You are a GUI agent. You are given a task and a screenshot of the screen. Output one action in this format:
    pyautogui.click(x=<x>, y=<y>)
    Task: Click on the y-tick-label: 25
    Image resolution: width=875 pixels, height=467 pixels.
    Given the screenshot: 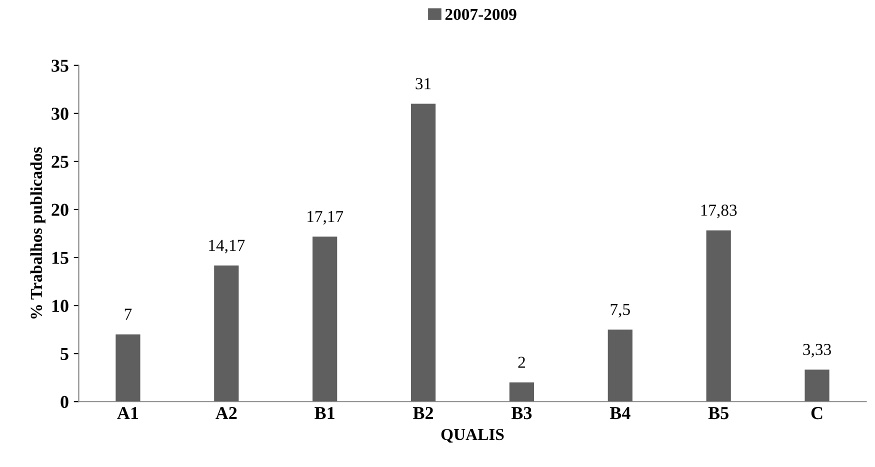 What is the action you would take?
    pyautogui.click(x=60, y=162)
    